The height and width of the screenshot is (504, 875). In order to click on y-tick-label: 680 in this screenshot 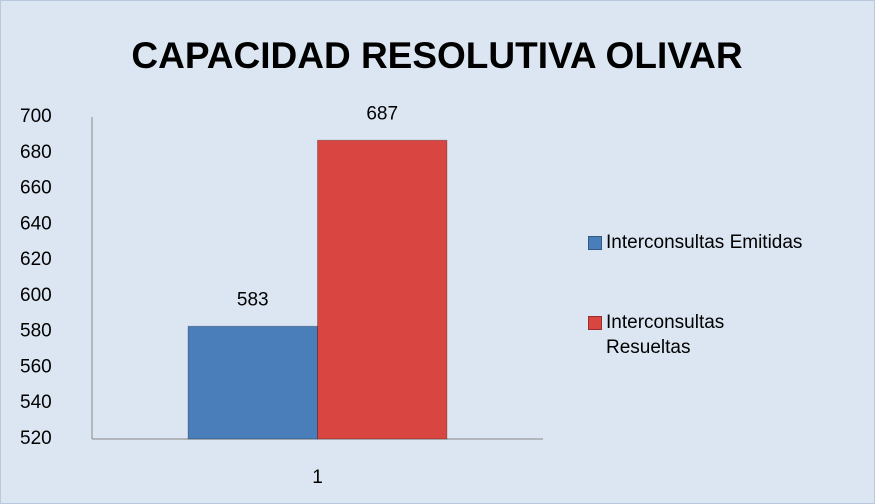, I will do `click(36, 152)`.